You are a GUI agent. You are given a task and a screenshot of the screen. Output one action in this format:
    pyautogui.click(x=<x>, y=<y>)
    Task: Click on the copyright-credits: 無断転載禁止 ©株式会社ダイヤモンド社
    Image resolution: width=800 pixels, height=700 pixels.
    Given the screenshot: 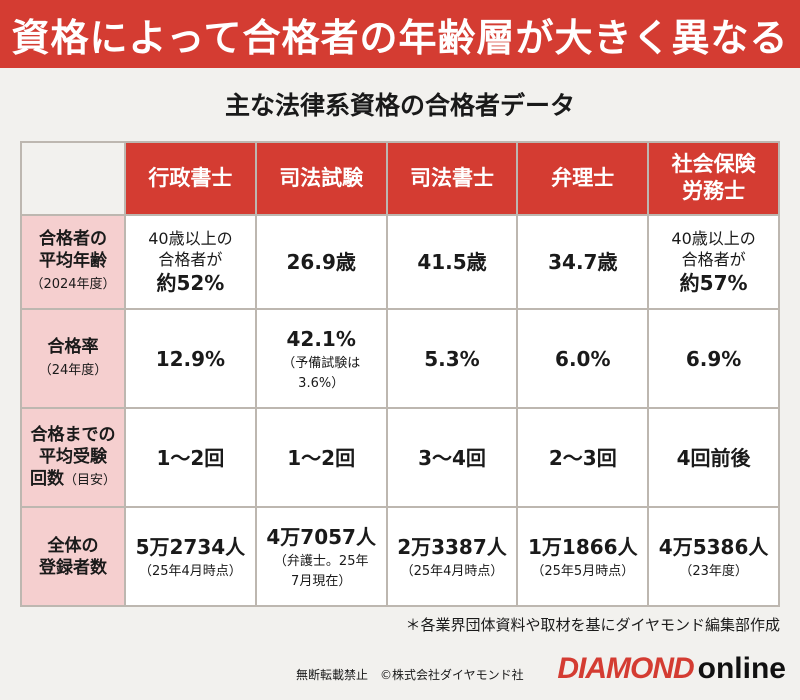 What is the action you would take?
    pyautogui.click(x=410, y=675)
    